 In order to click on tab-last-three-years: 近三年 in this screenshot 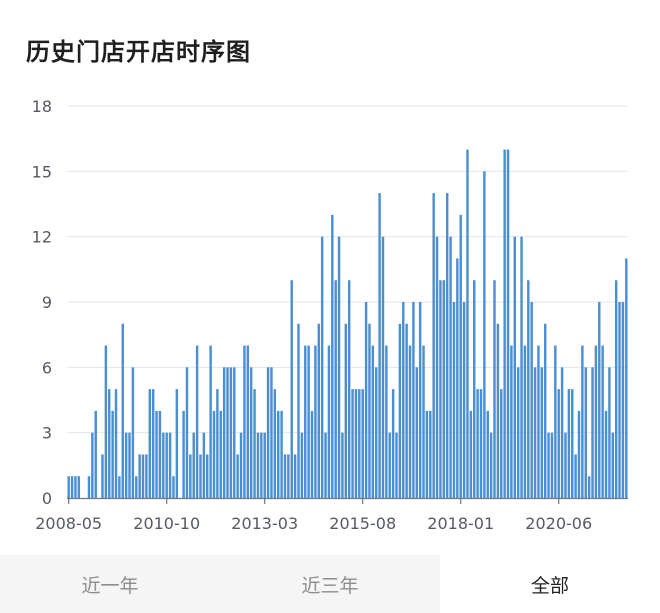, I will do `click(330, 585)`.